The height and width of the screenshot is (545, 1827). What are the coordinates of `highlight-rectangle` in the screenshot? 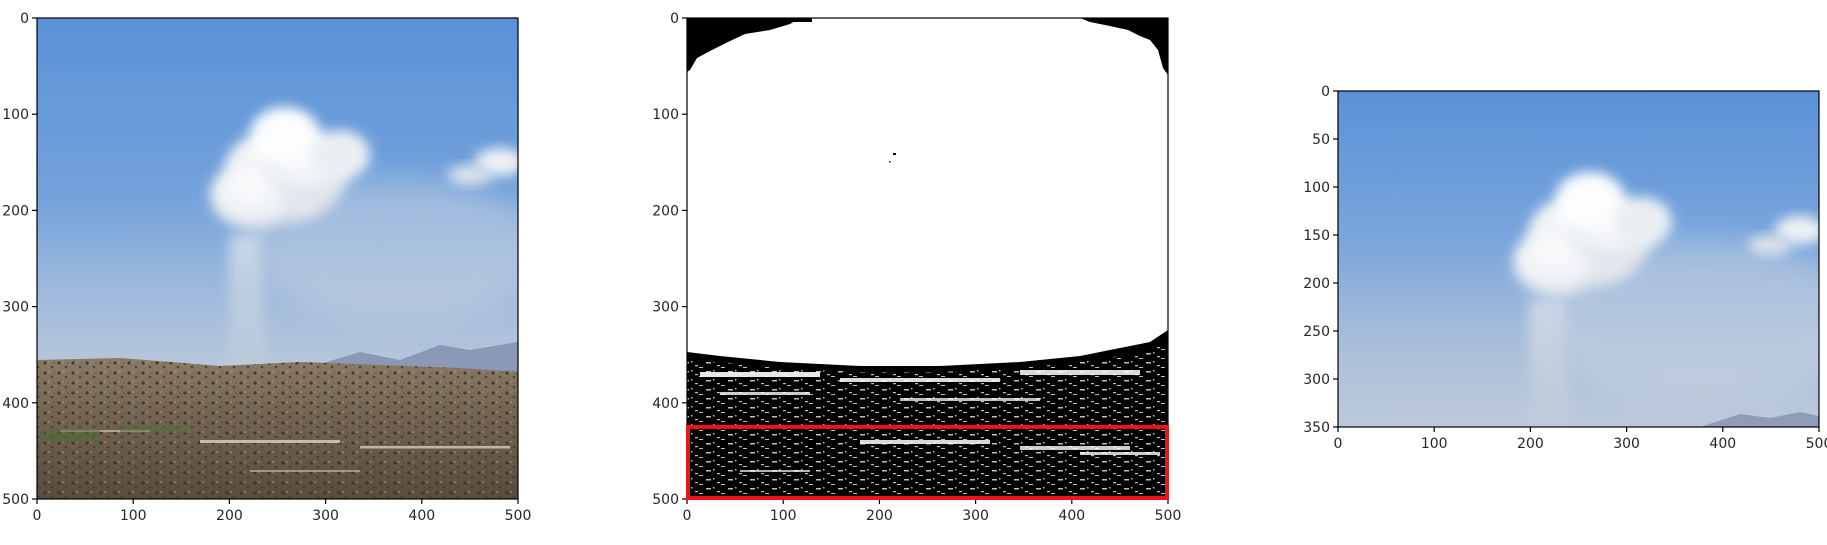 It's located at (927, 462).